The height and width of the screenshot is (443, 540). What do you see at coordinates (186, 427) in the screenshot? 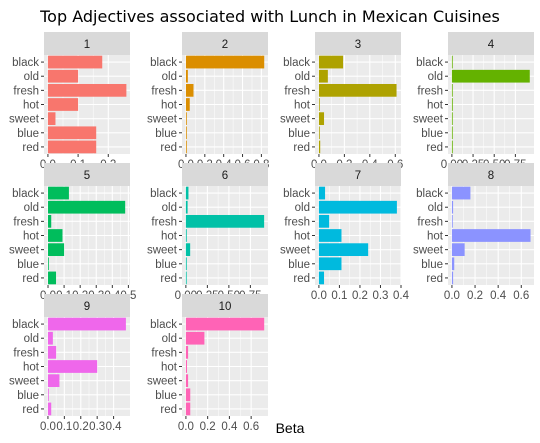
I see `x-tick-label: 0.0` at bounding box center [186, 427].